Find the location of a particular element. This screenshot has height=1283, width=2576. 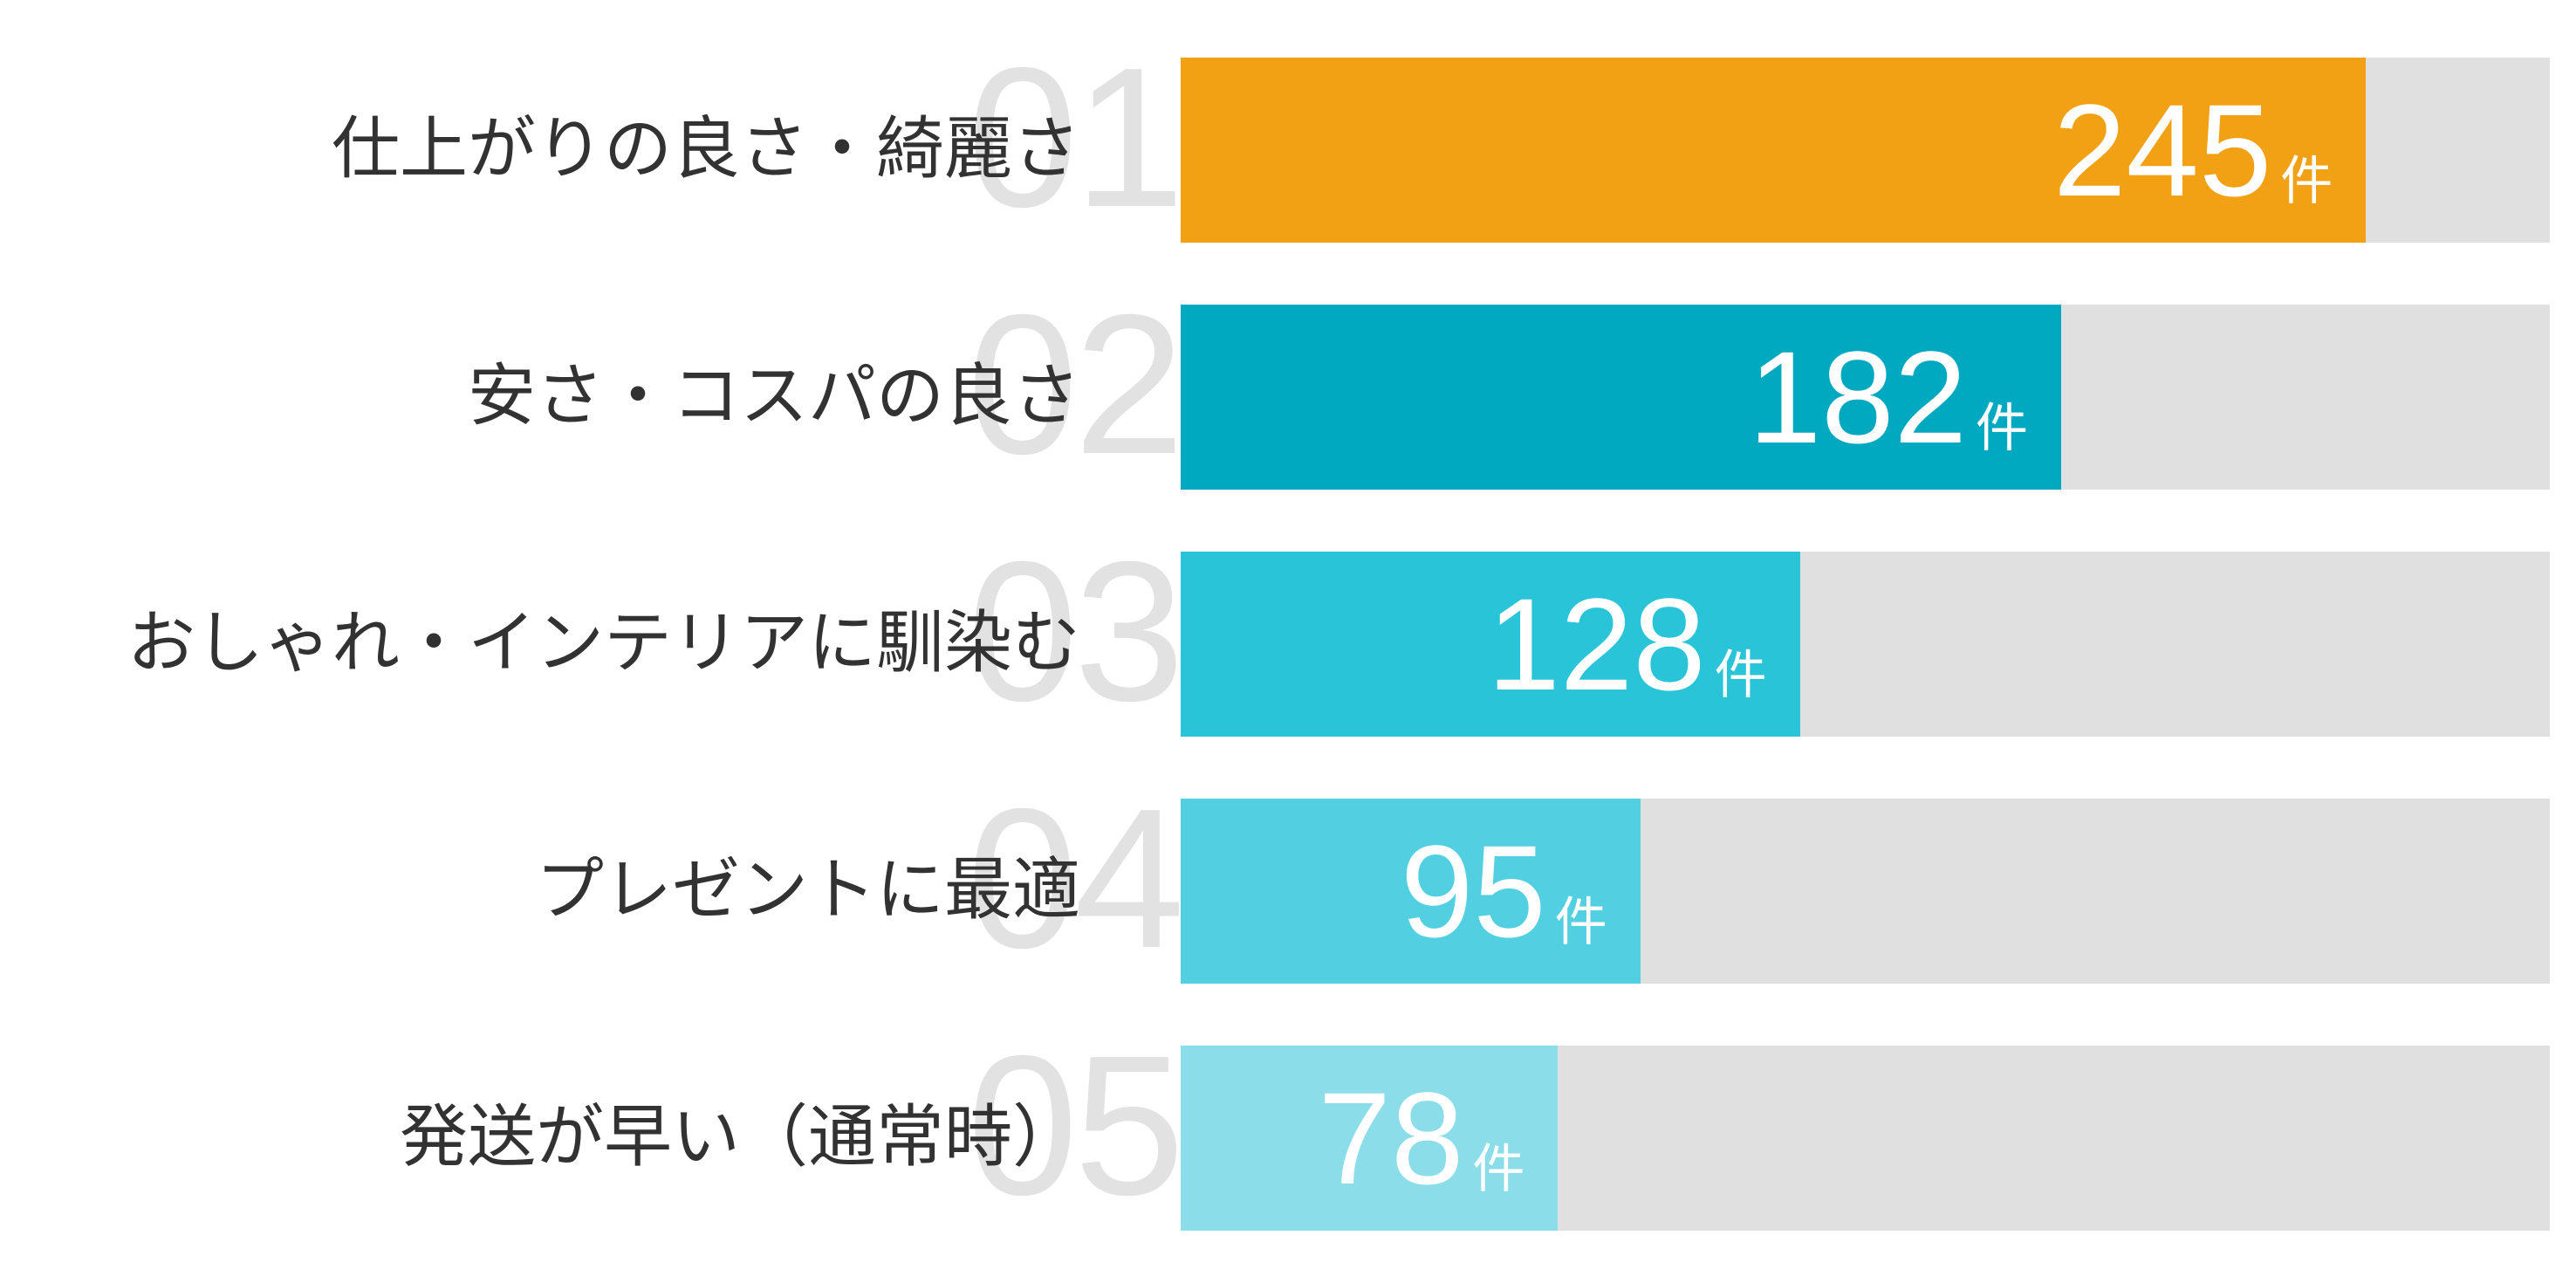

value-number: 95 is located at coordinates (1473, 891).